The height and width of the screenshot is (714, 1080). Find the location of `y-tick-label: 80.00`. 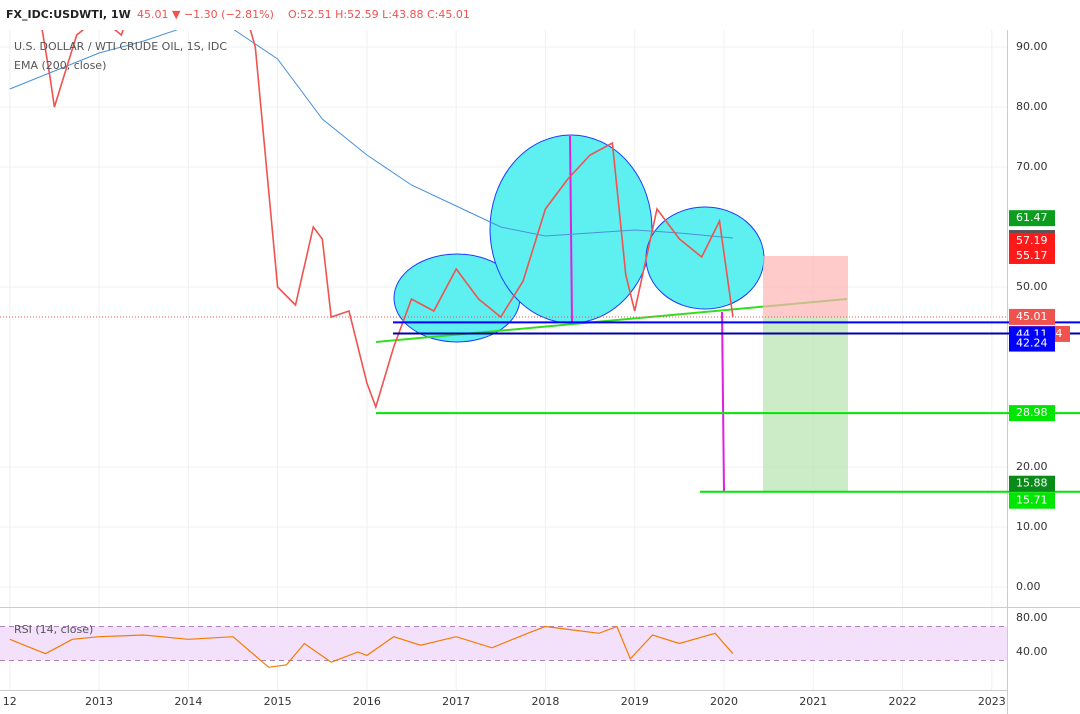

y-tick-label: 80.00 is located at coordinates (1032, 106).